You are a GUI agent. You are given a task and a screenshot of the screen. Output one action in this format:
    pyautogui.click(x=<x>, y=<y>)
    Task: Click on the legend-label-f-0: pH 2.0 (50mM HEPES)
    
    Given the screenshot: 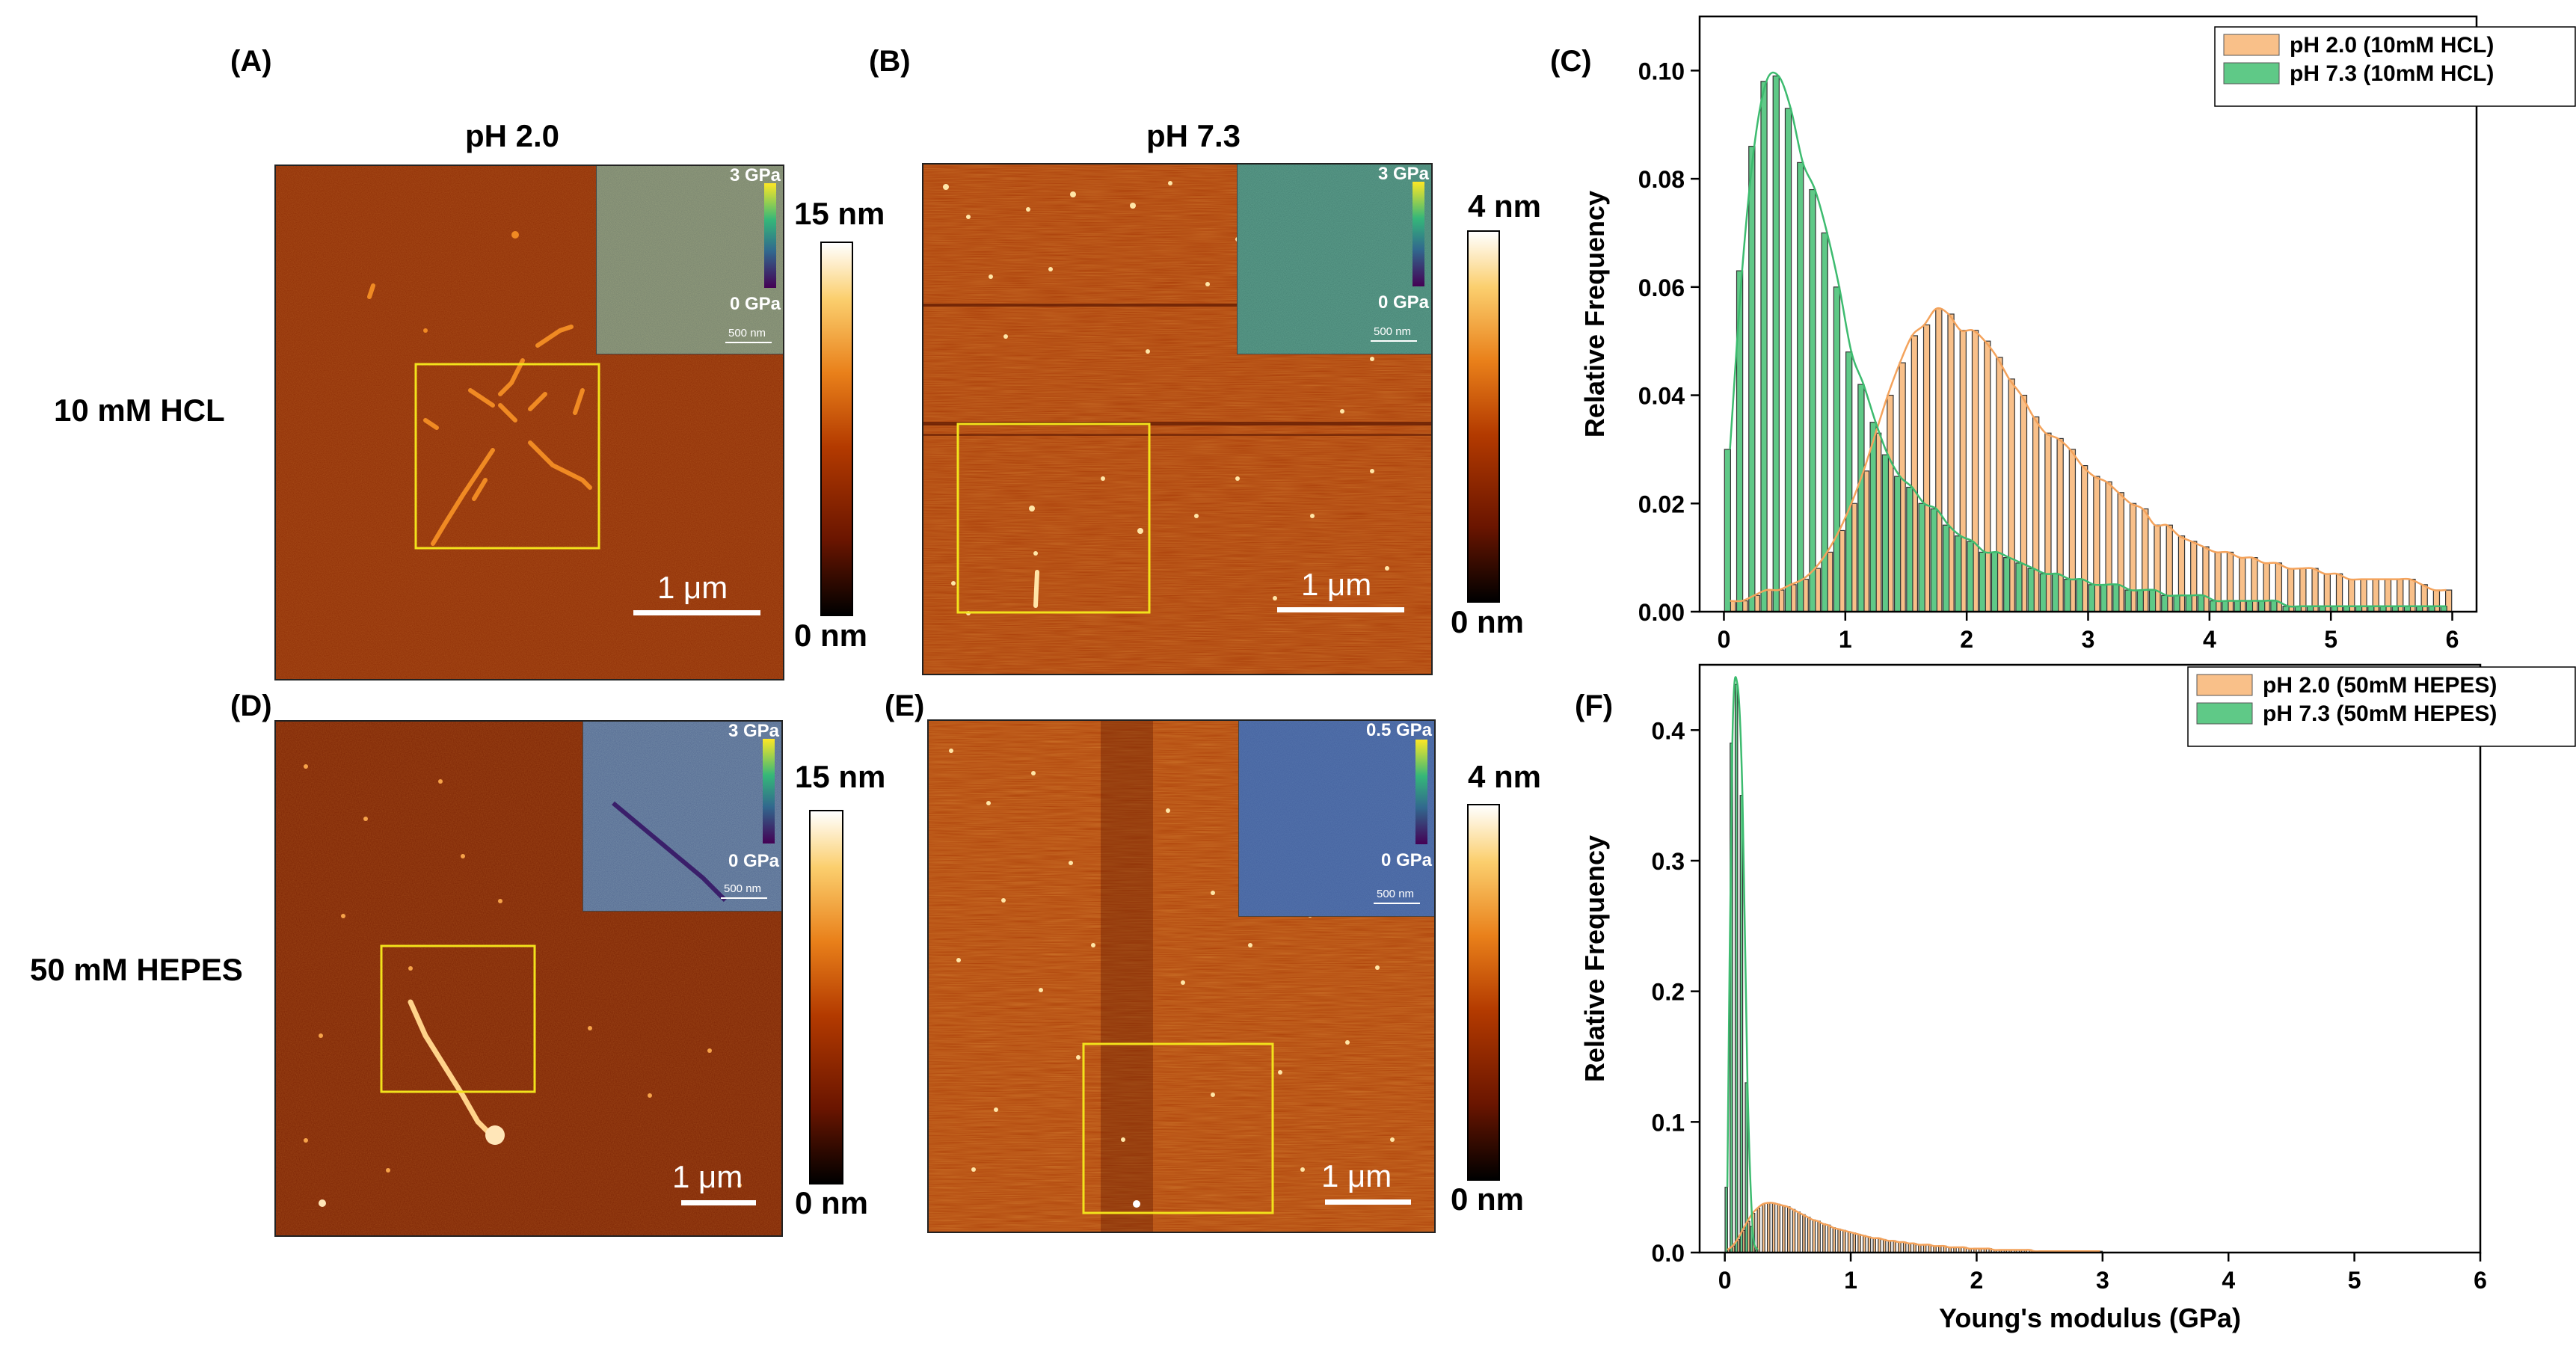 What is the action you would take?
    pyautogui.click(x=2380, y=685)
    